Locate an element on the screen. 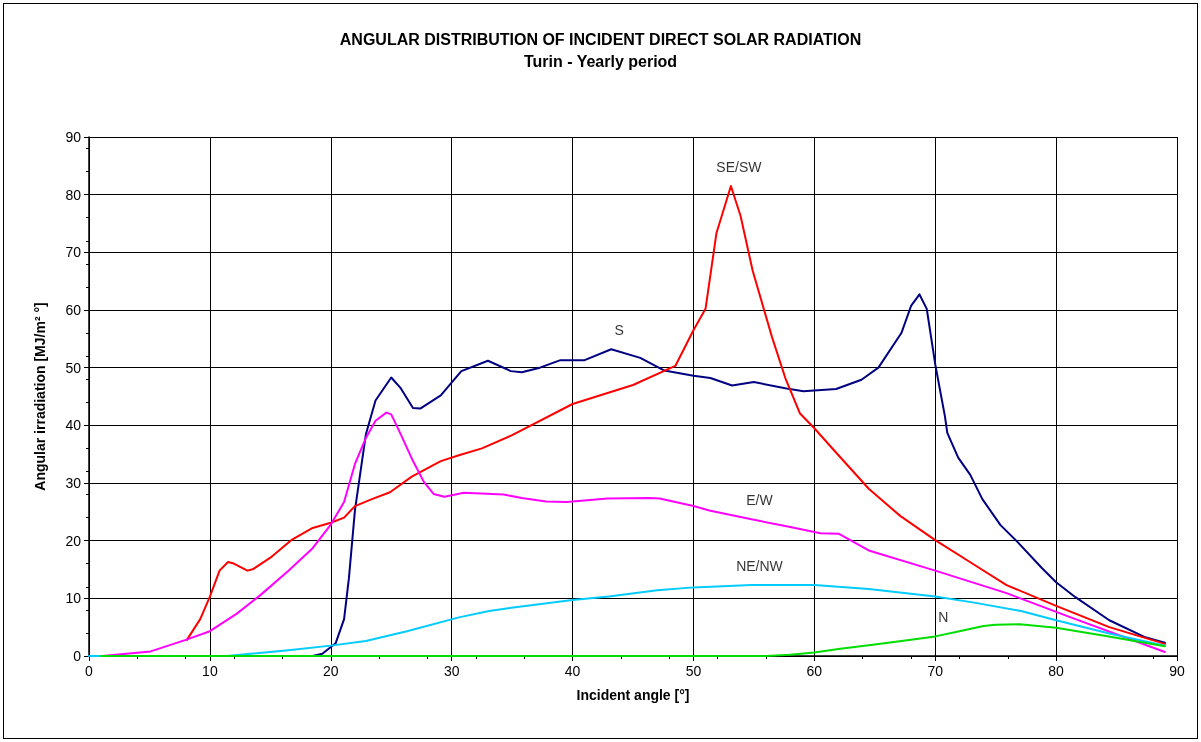  chart-title: ANGULAR DISTRIBUTION OF INCIDENT DIRECT SOLAR RADIATION is located at coordinates (600, 39).